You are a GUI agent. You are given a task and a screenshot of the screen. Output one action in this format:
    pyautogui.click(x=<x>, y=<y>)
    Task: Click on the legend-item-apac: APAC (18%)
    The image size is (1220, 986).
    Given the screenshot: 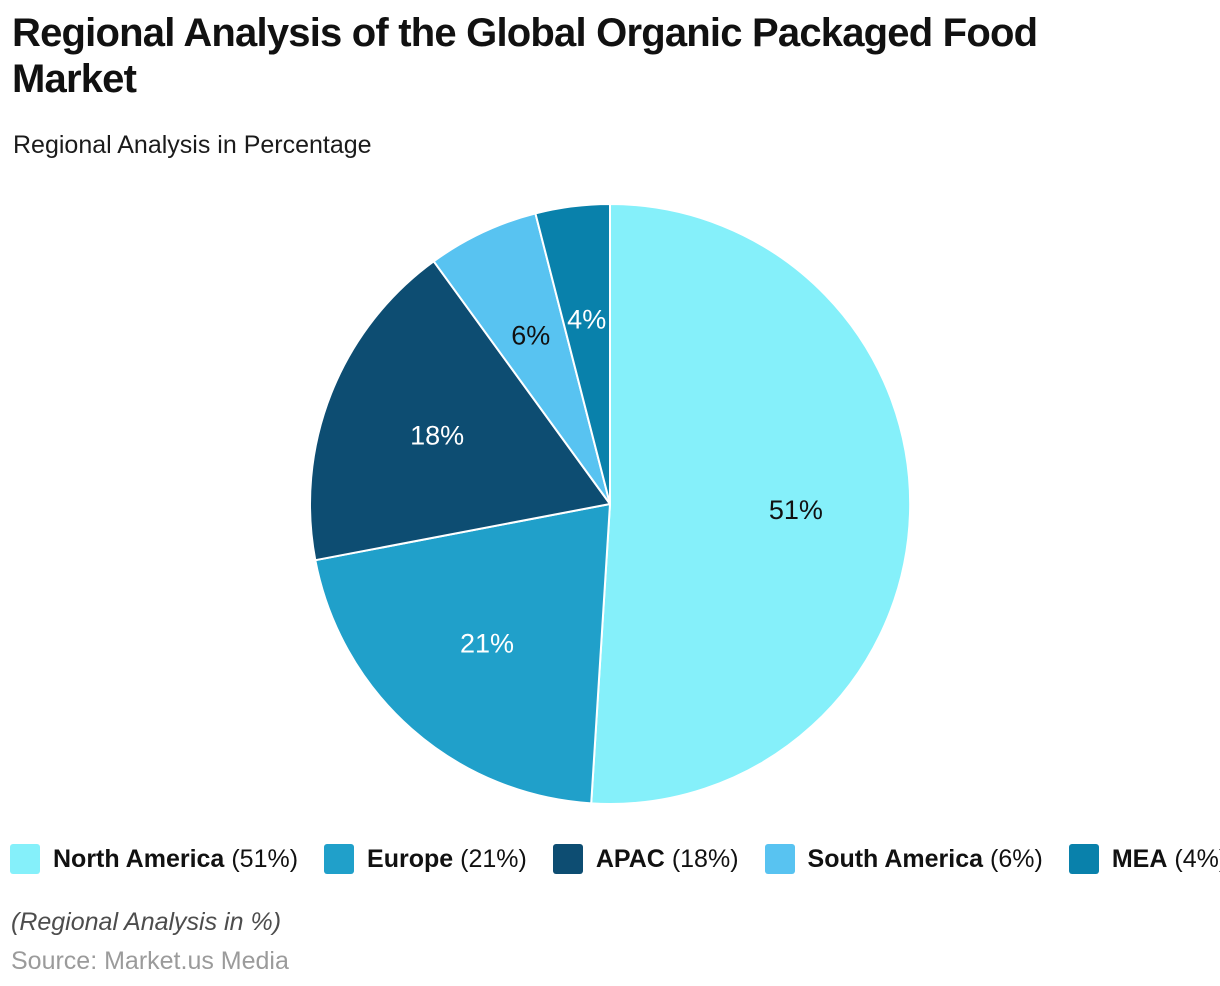 What is the action you would take?
    pyautogui.click(x=645, y=859)
    